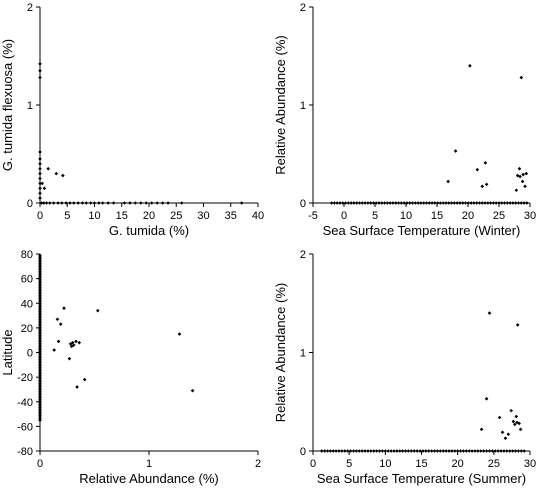 This screenshot has width=539, height=490. Describe the element at coordinates (385, 464) in the screenshot. I see `x-tick-label: 10` at that location.